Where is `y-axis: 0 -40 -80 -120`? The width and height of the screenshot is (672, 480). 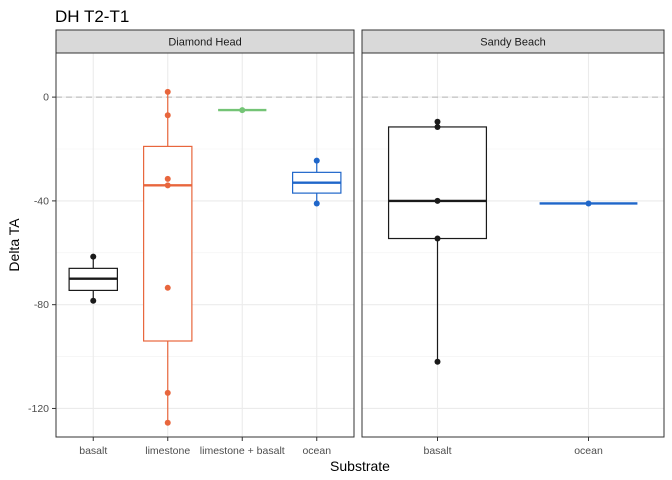 y-axis: 0 -40 -80 -120 is located at coordinates (42, 253).